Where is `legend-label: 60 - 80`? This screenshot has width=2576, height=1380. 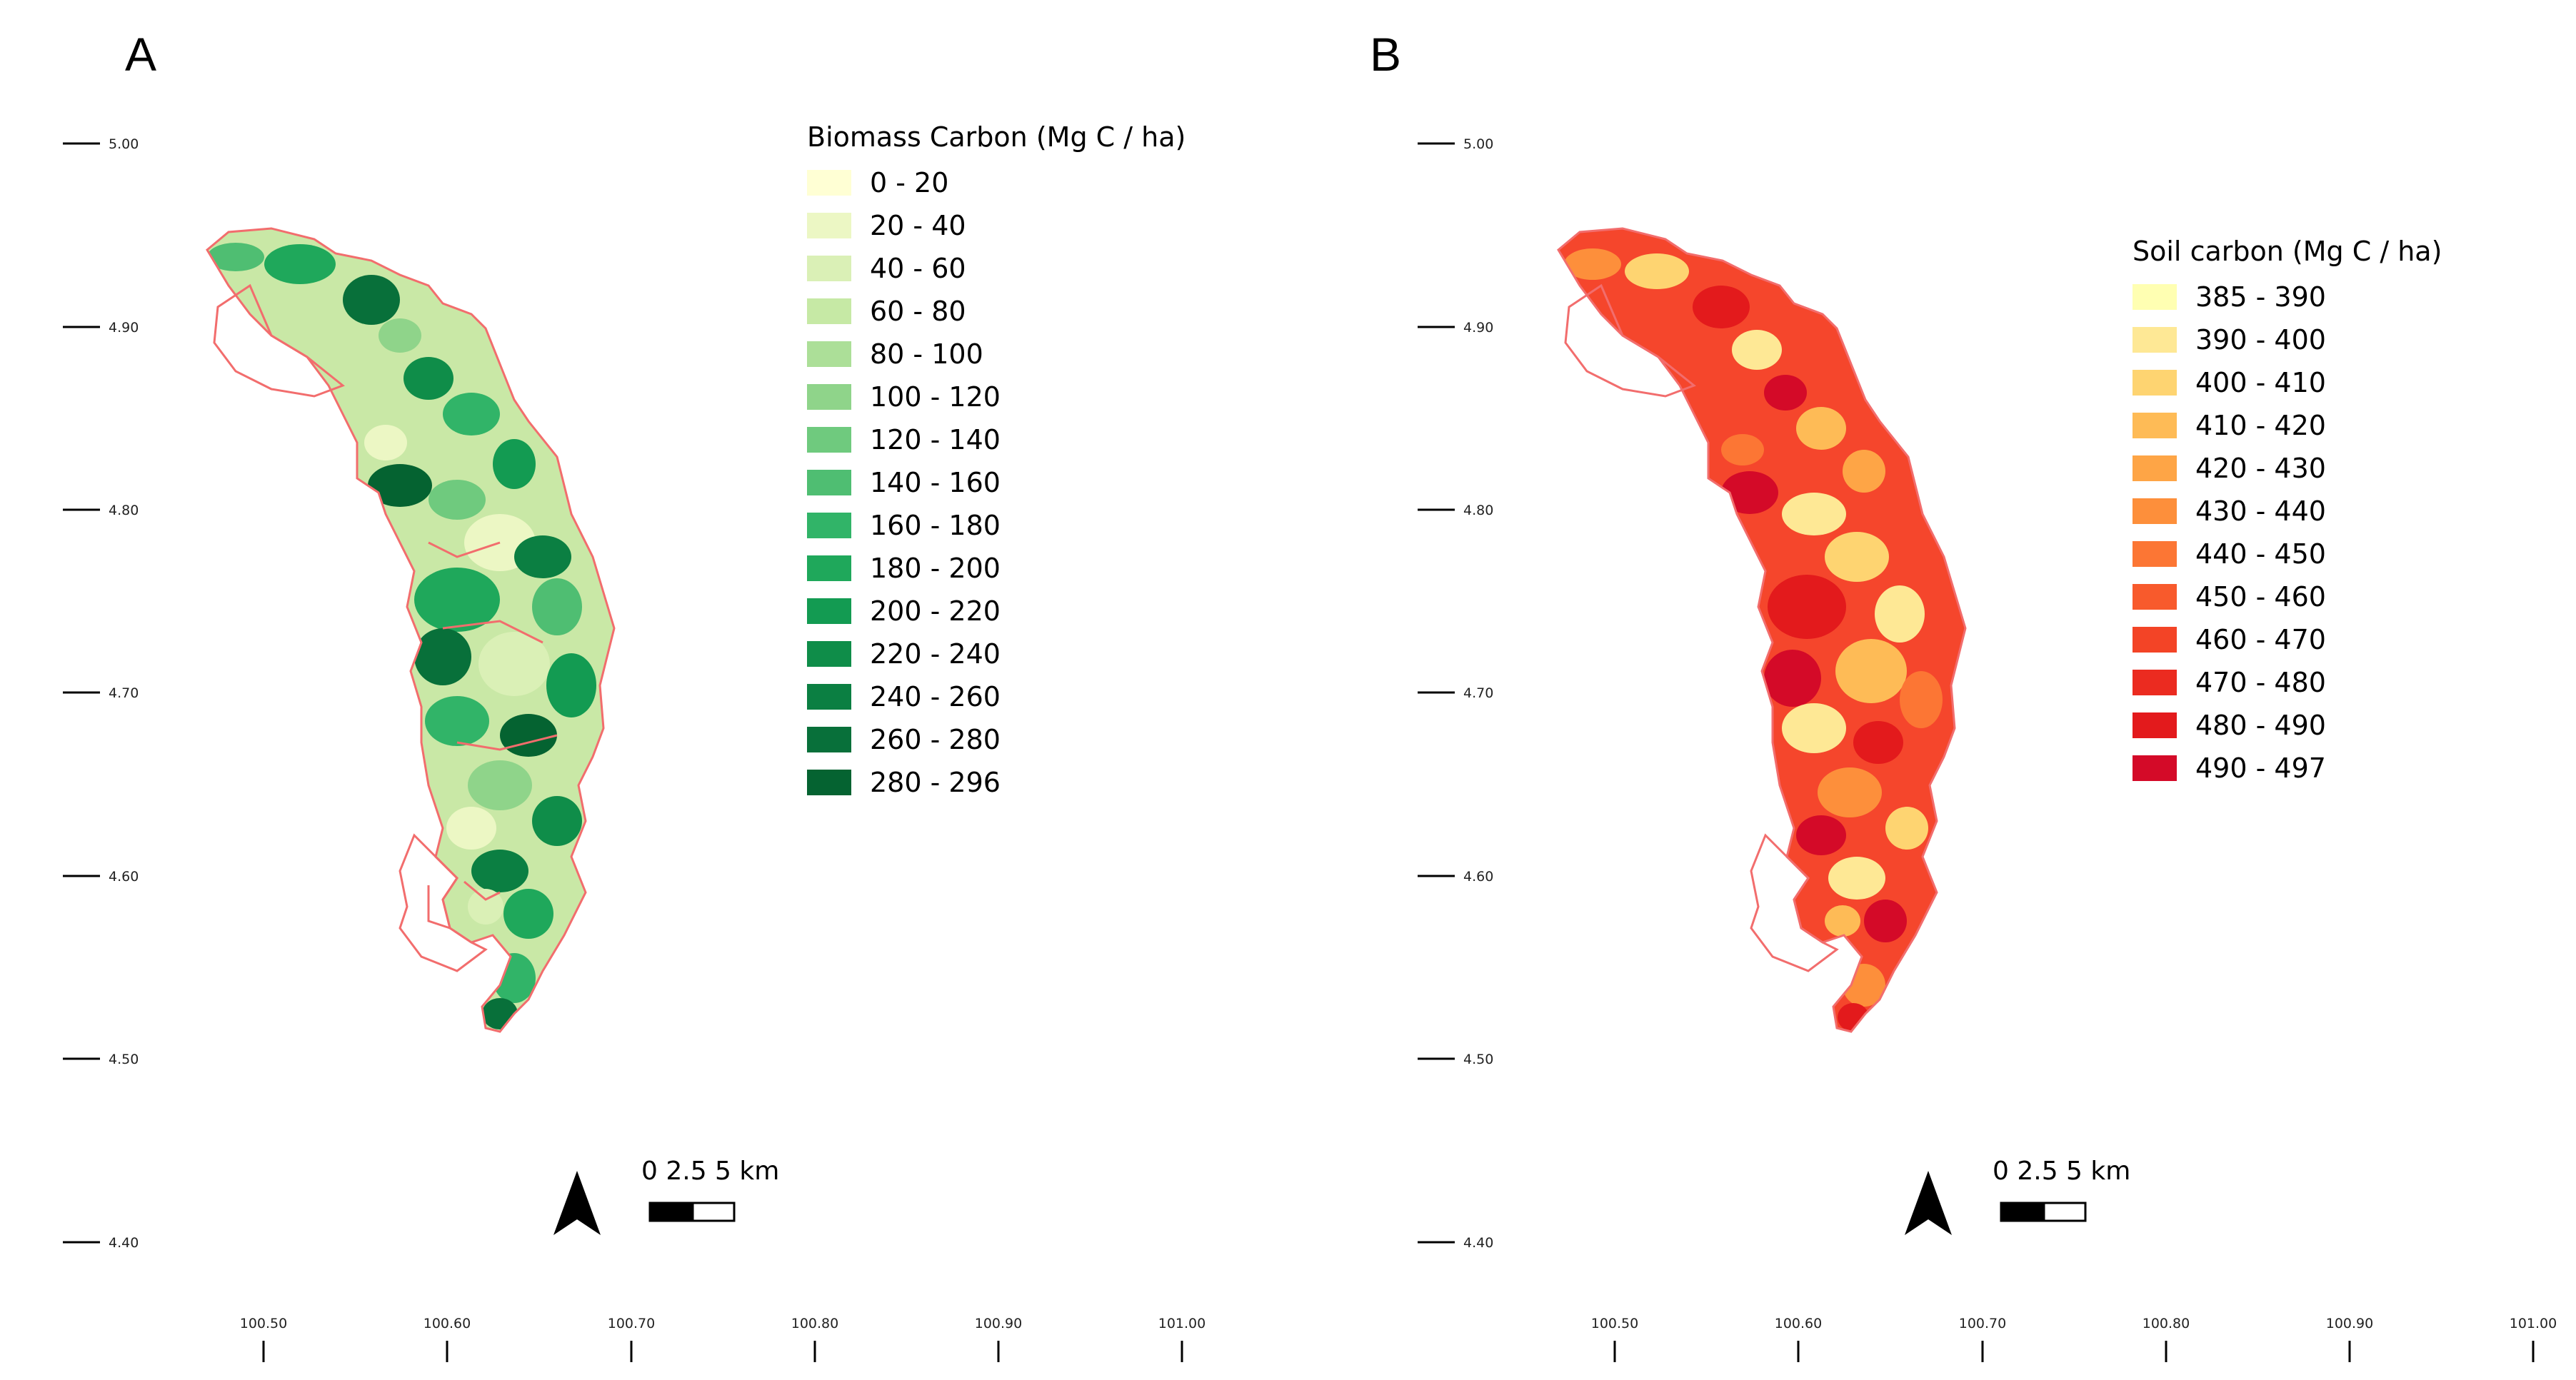
legend-label: 60 - 80 is located at coordinates (918, 311).